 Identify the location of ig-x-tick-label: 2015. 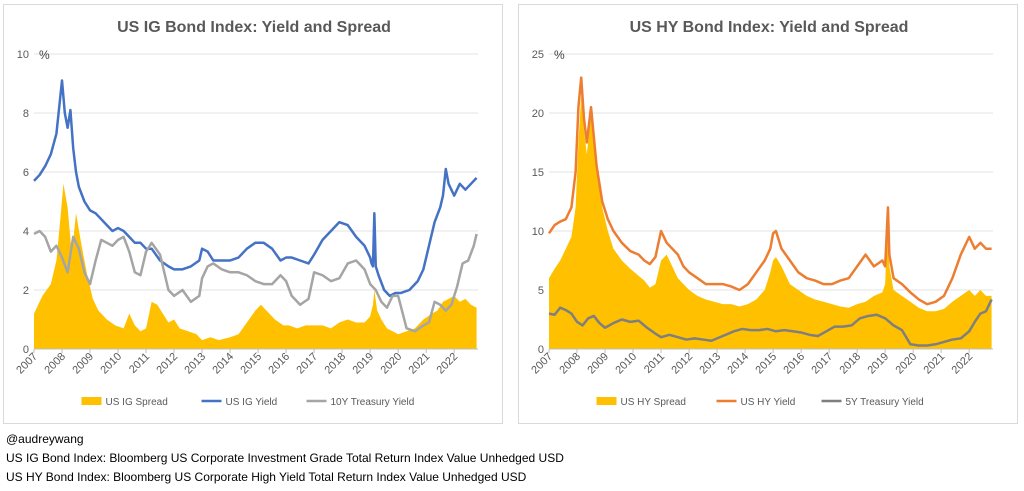
(251, 364).